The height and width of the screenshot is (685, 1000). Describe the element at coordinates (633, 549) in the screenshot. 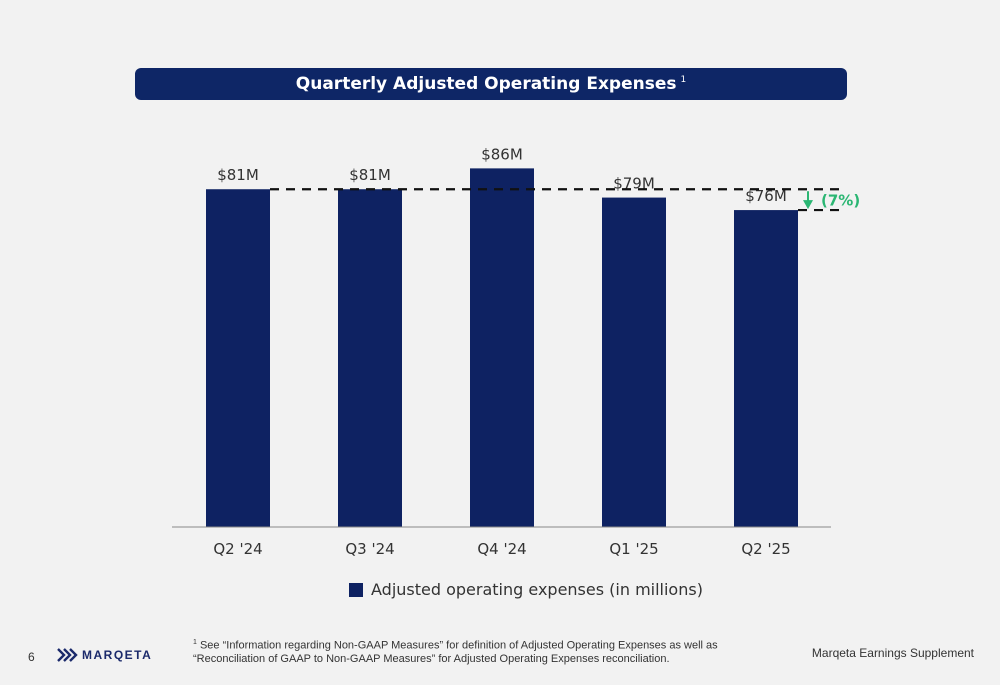

I see `x-tick-label-3: Q1 '25` at that location.